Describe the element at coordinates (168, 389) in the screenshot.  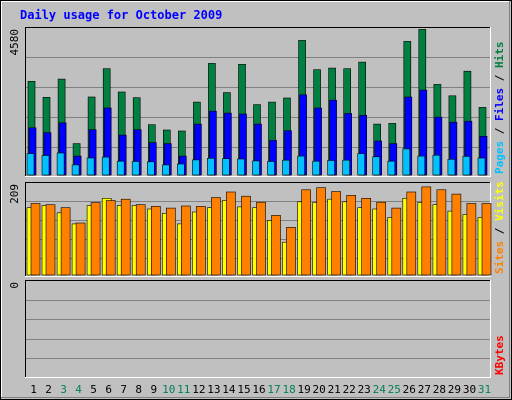
I see `day-label-10: 10` at that location.